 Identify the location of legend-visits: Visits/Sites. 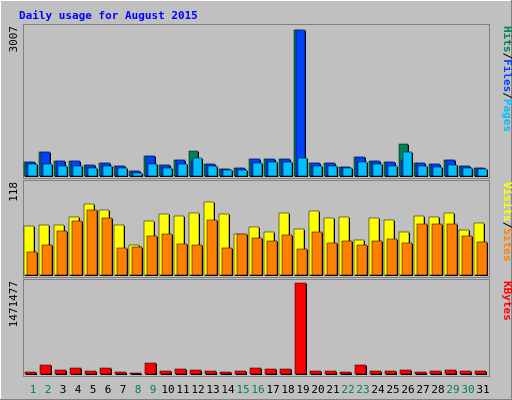
(506, 222).